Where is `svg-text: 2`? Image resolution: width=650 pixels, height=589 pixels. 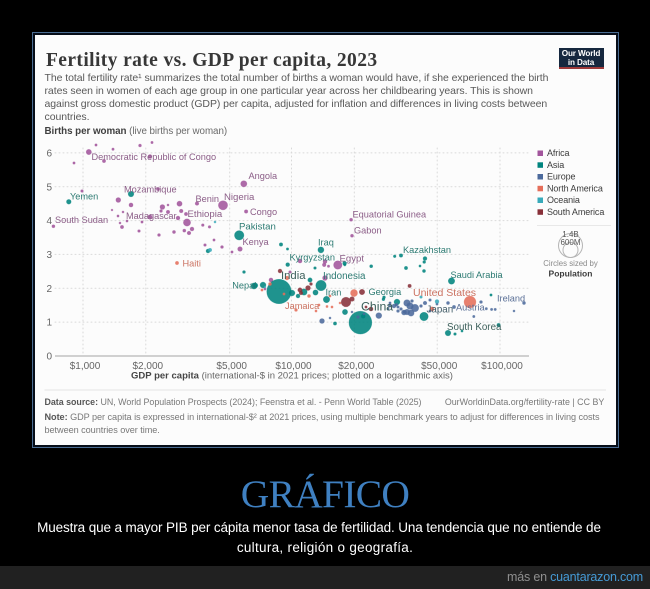 svg-text: 2 is located at coordinates (49, 289).